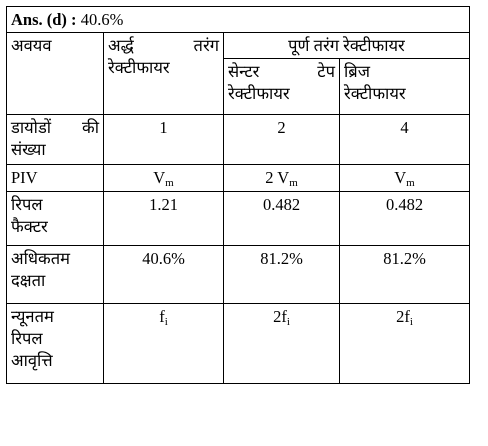  I want to click on row-min-ripple-frequency-label-line1: न्यूनतम, so click(32, 316).